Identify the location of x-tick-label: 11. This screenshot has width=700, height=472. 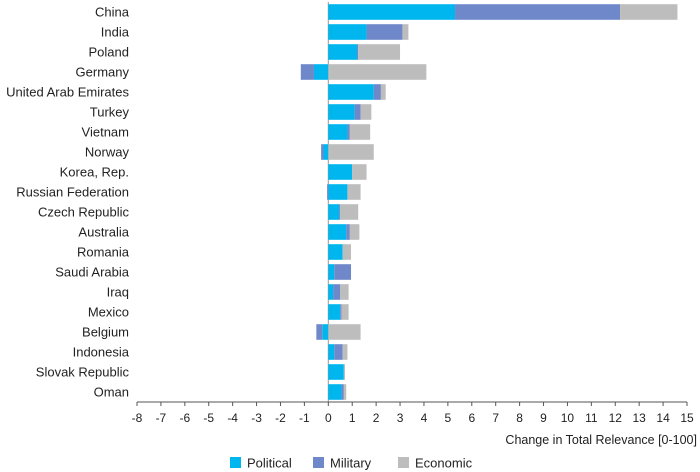
(591, 418).